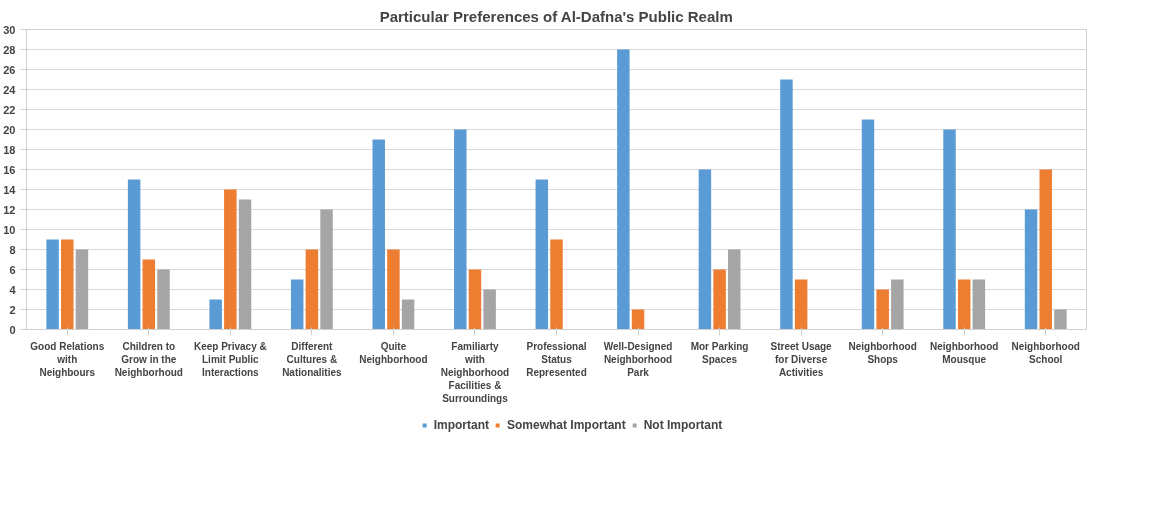 The width and height of the screenshot is (1160, 527). What do you see at coordinates (12, 269) in the screenshot?
I see `y-tick-label: 6` at bounding box center [12, 269].